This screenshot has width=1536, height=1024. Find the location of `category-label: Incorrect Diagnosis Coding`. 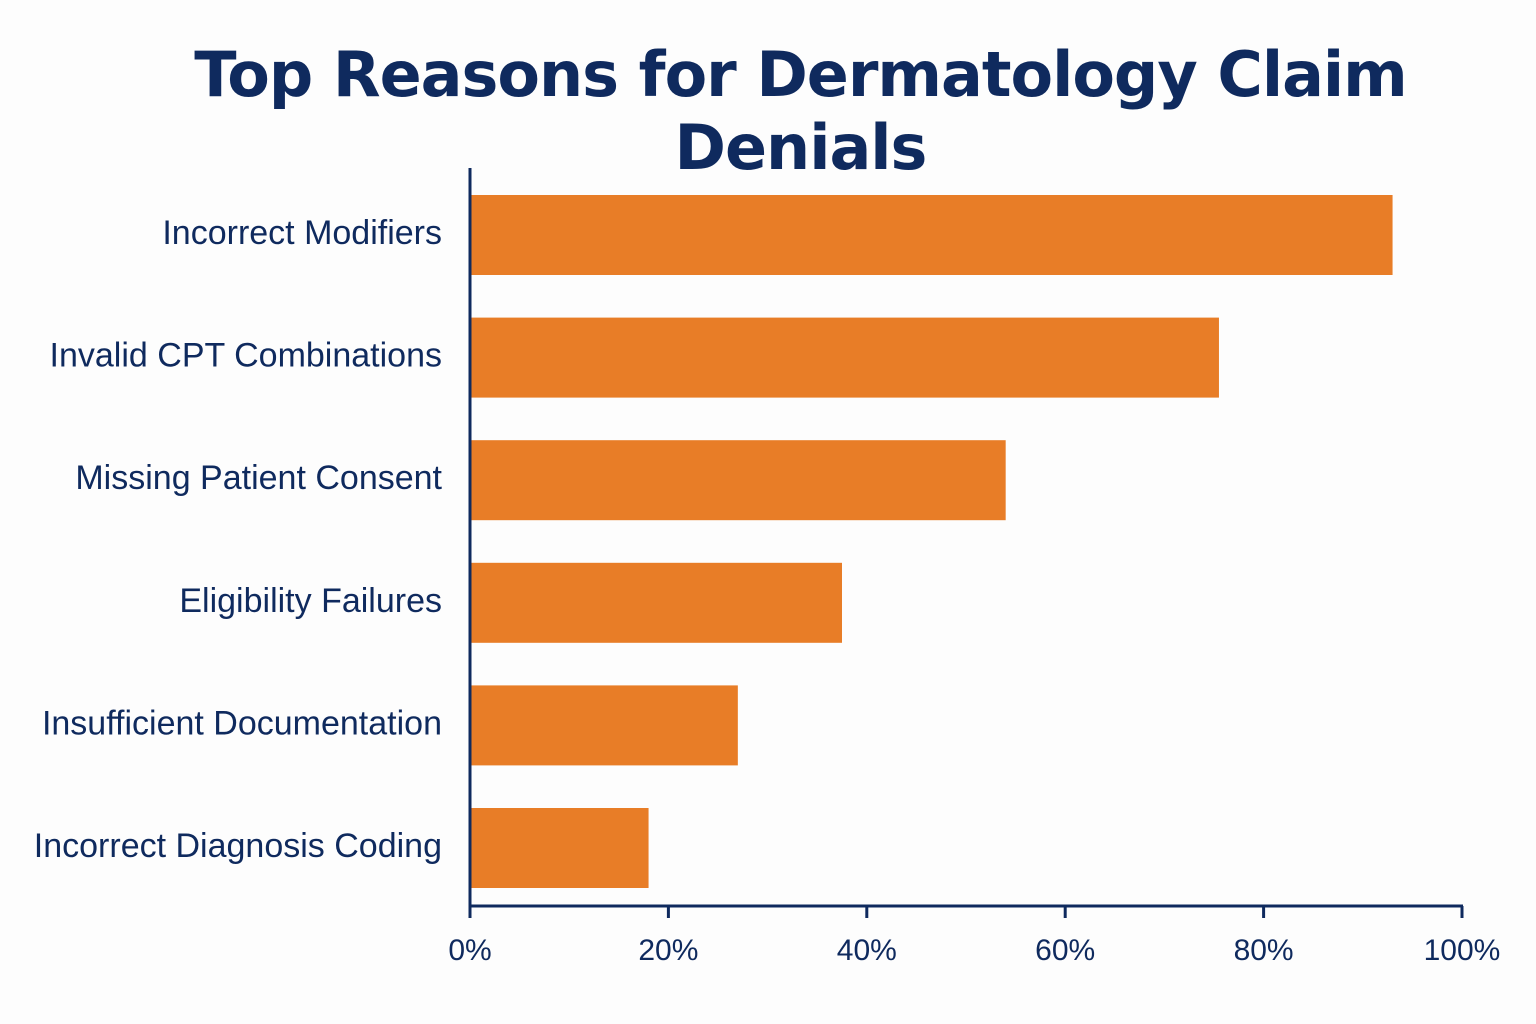

category-label: Incorrect Diagnosis Coding is located at coordinates (238, 846).